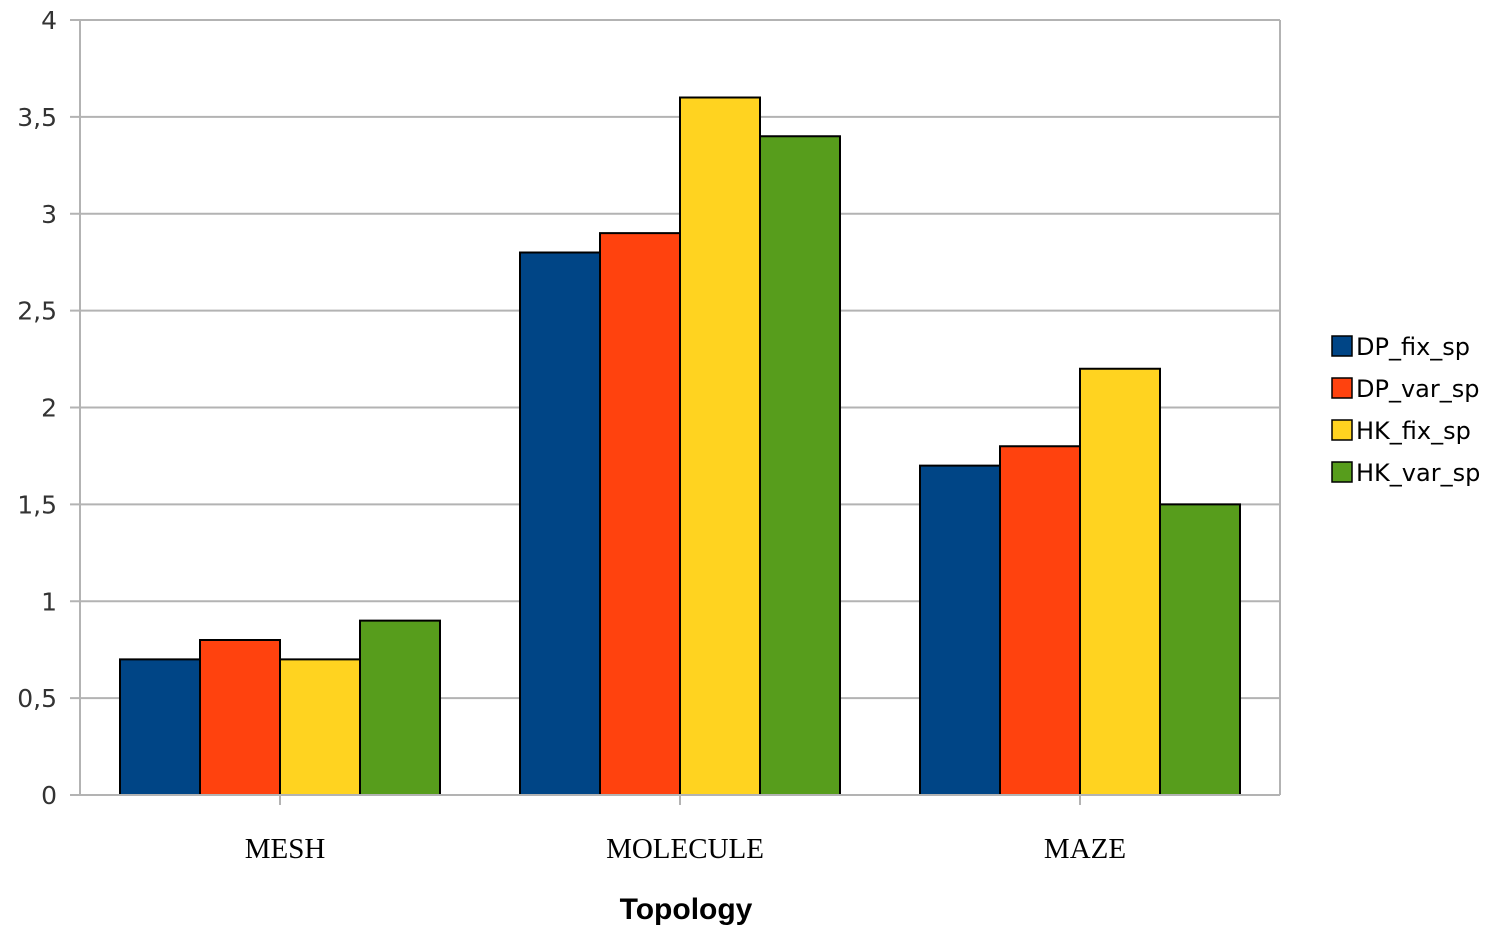  I want to click on bar-DP_var_sp-MESH, so click(240, 717).